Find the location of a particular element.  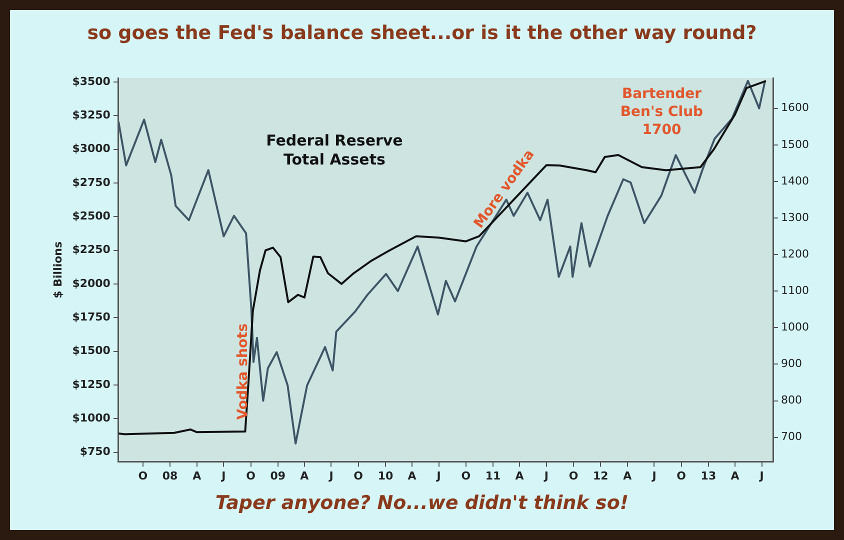

y2-tick-label: 1300 is located at coordinates (795, 217).